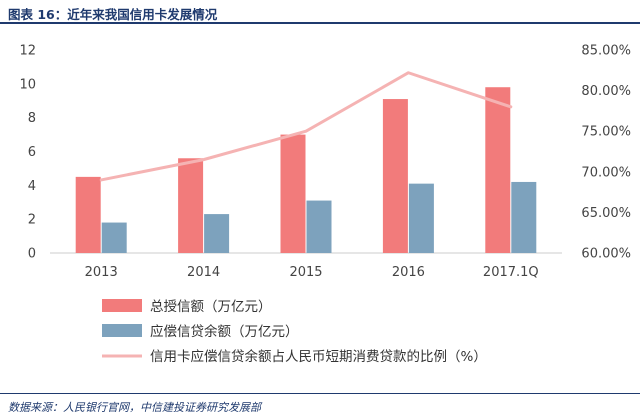  What do you see at coordinates (606, 91) in the screenshot?
I see `y-right-tick-label: 80.00%` at bounding box center [606, 91].